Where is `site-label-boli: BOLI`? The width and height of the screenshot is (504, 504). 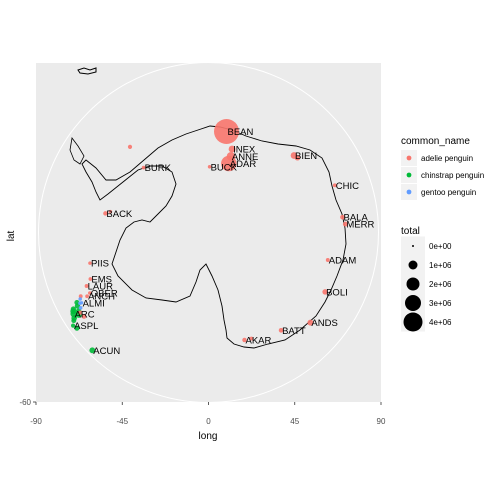
site-label-boli: BOLI is located at coordinates (337, 292).